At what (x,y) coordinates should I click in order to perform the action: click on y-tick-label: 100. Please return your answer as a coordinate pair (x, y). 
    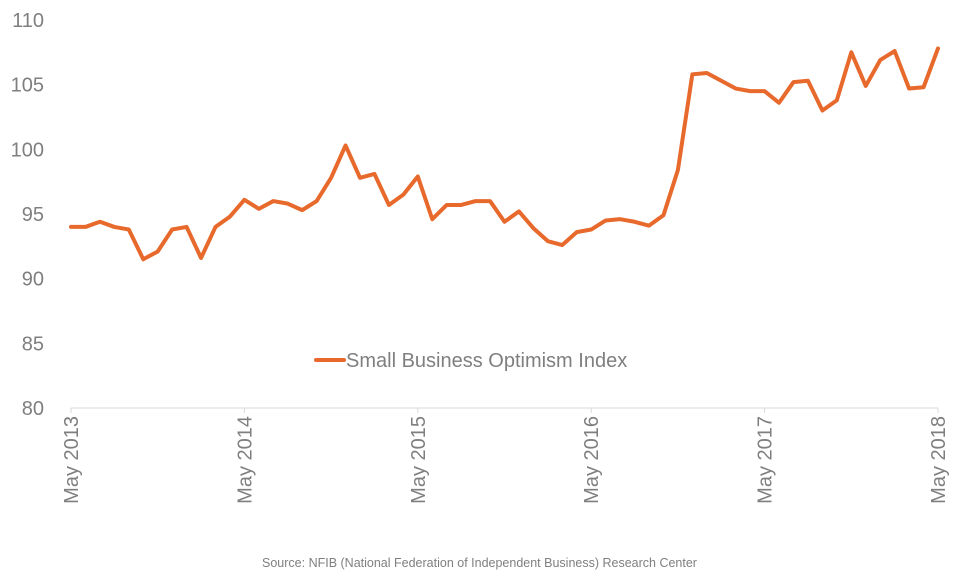
    Looking at the image, I should click on (27, 150).